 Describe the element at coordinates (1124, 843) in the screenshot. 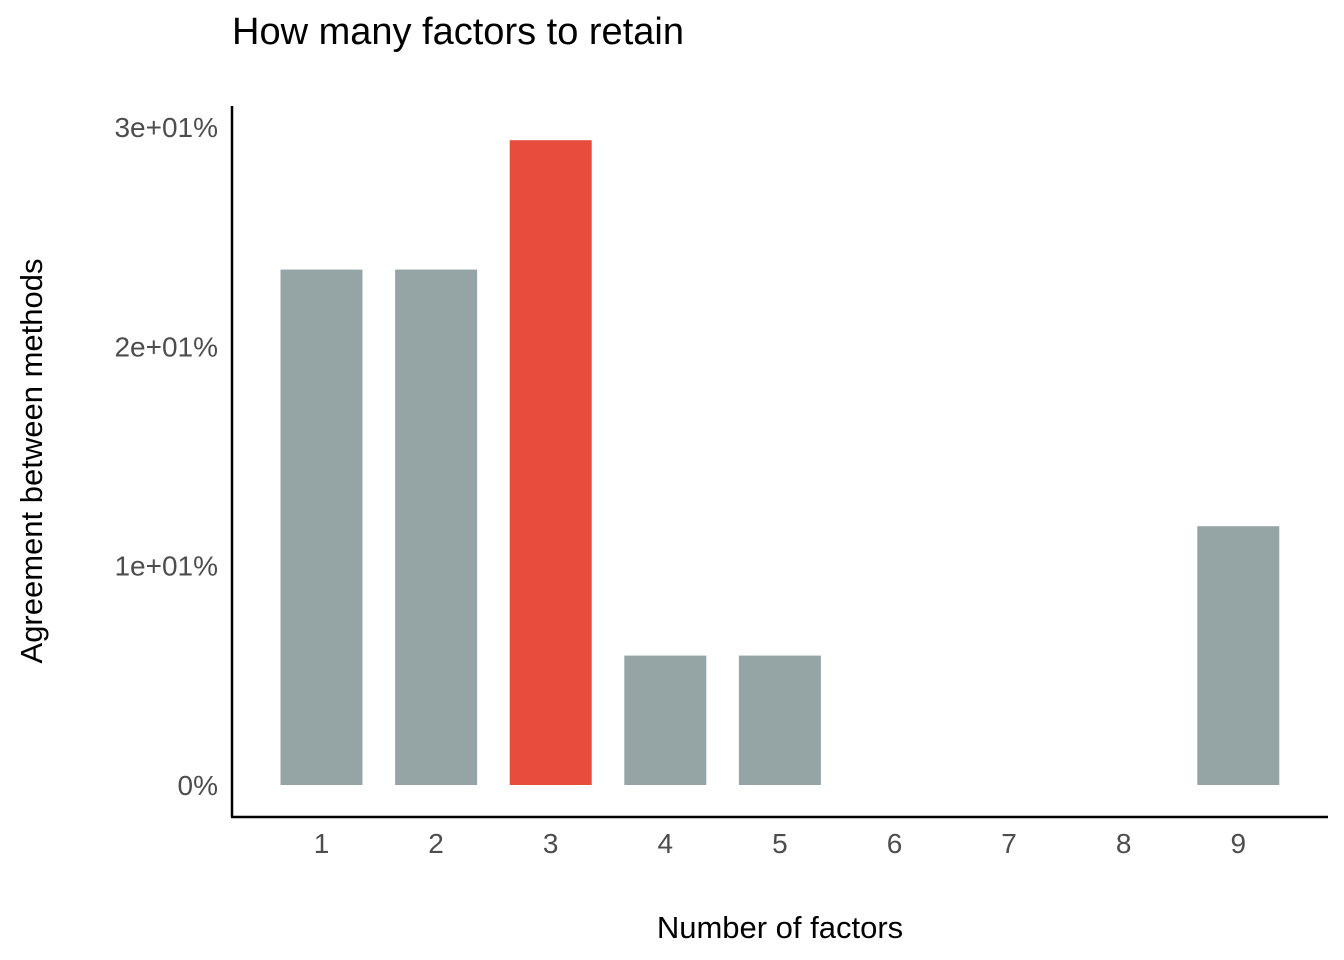

I see `x-tick-label-8: 8` at that location.